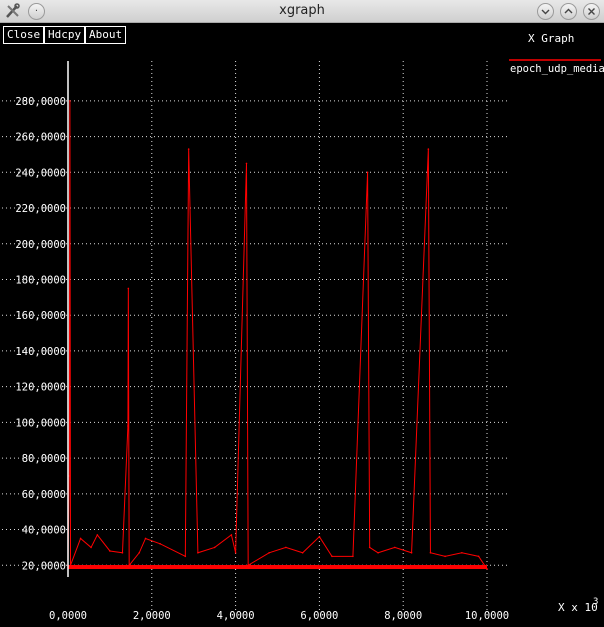 This screenshot has height=627, width=604. Describe the element at coordinates (68, 616) in the screenshot. I see `x-tick-label: 0,0000` at that location.